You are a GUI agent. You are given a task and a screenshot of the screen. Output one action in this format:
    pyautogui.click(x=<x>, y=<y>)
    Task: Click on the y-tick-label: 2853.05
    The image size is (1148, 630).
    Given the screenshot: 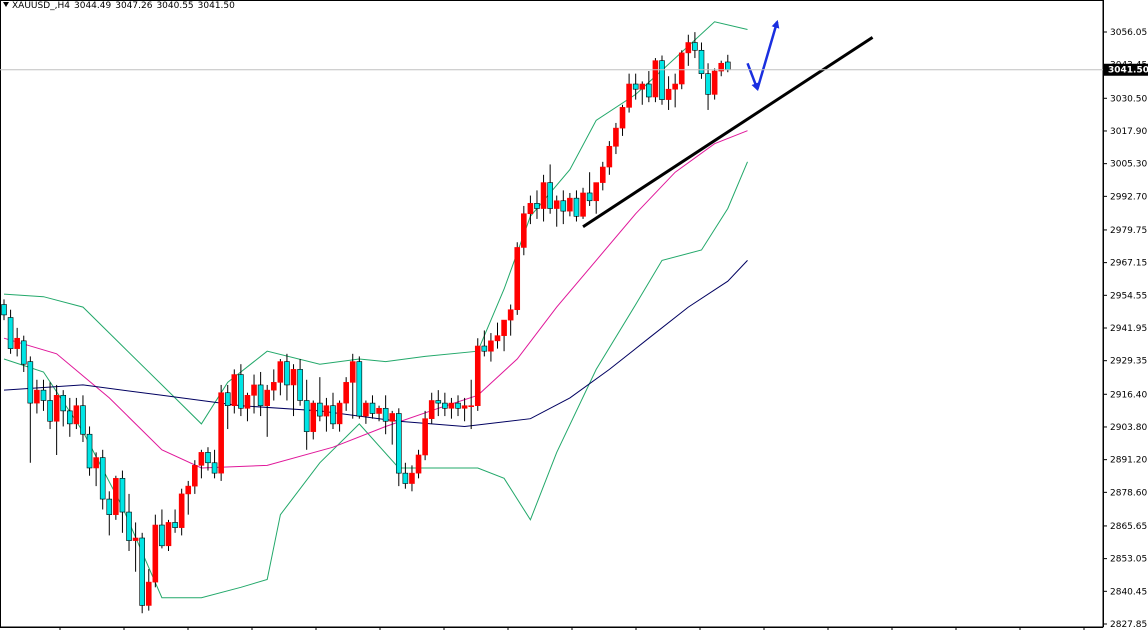 What is the action you would take?
    pyautogui.click(x=1128, y=560)
    